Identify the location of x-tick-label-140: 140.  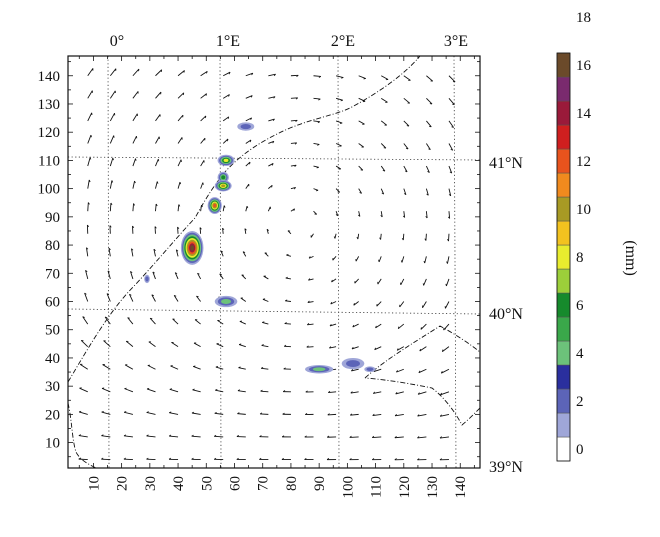
(461, 487).